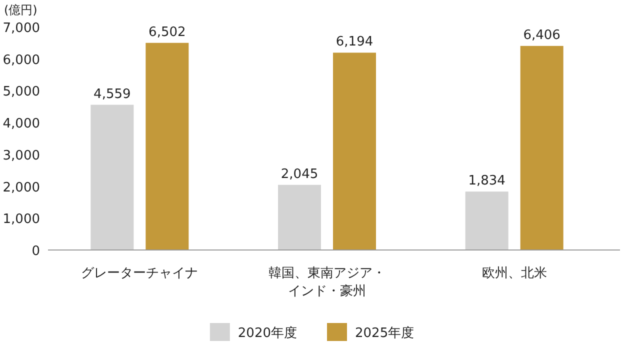  What do you see at coordinates (327, 282) in the screenshot?
I see `x-tick-label: 韓国、東南アジア・インド・豪州` at bounding box center [327, 282].